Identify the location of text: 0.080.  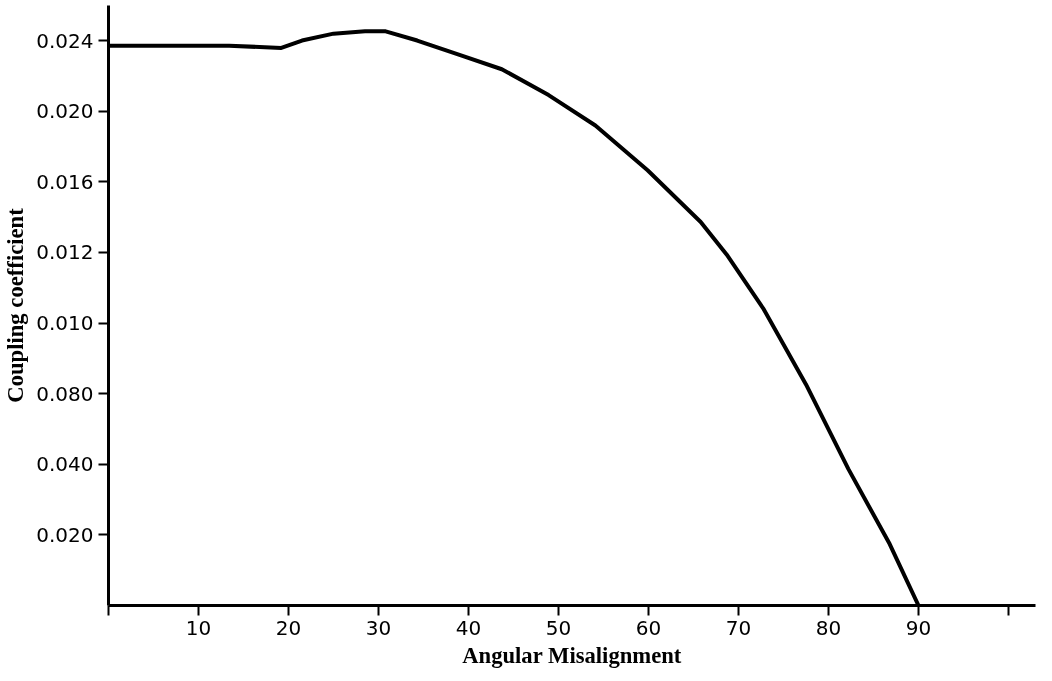
(65, 393).